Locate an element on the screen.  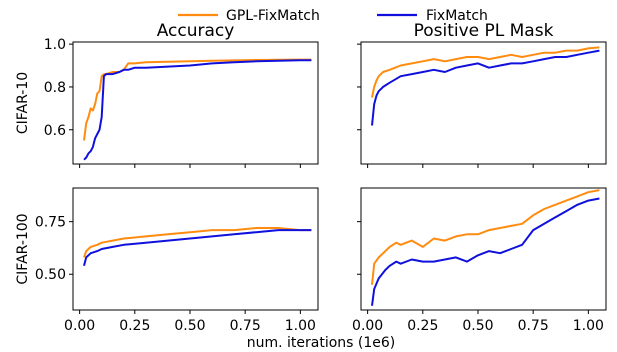
y-tick-label-2-1: 0.75 is located at coordinates (50, 223).